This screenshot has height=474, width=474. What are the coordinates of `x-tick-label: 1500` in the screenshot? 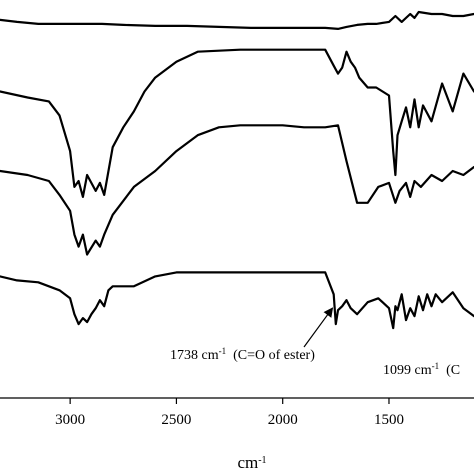 It's located at (389, 420).